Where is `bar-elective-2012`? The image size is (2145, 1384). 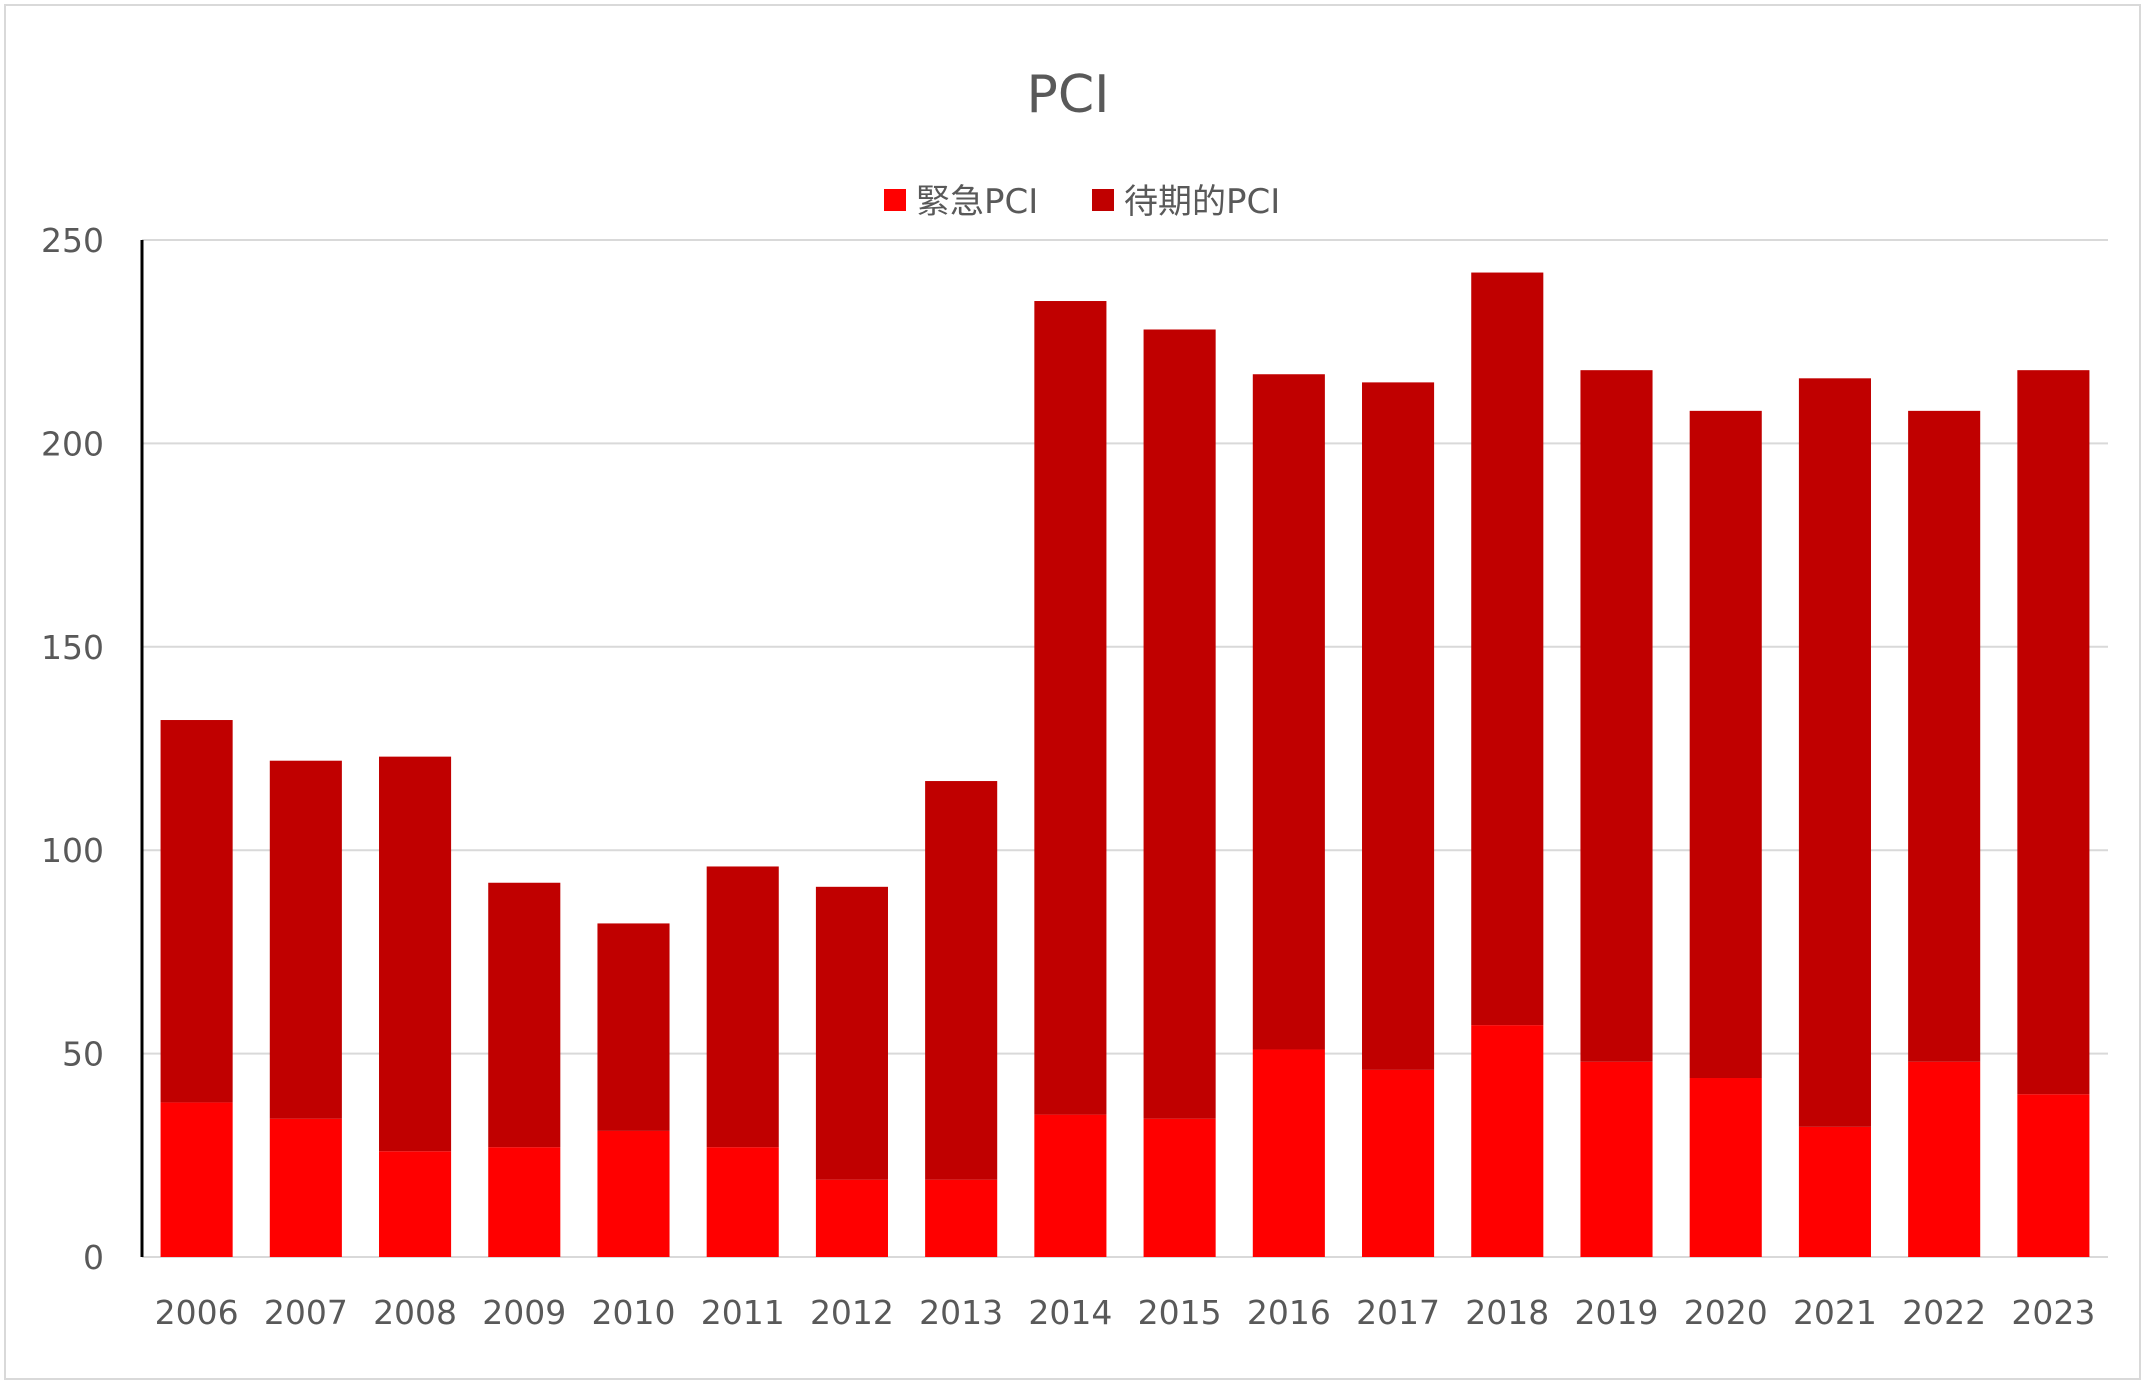 bar-elective-2012 is located at coordinates (851, 1033).